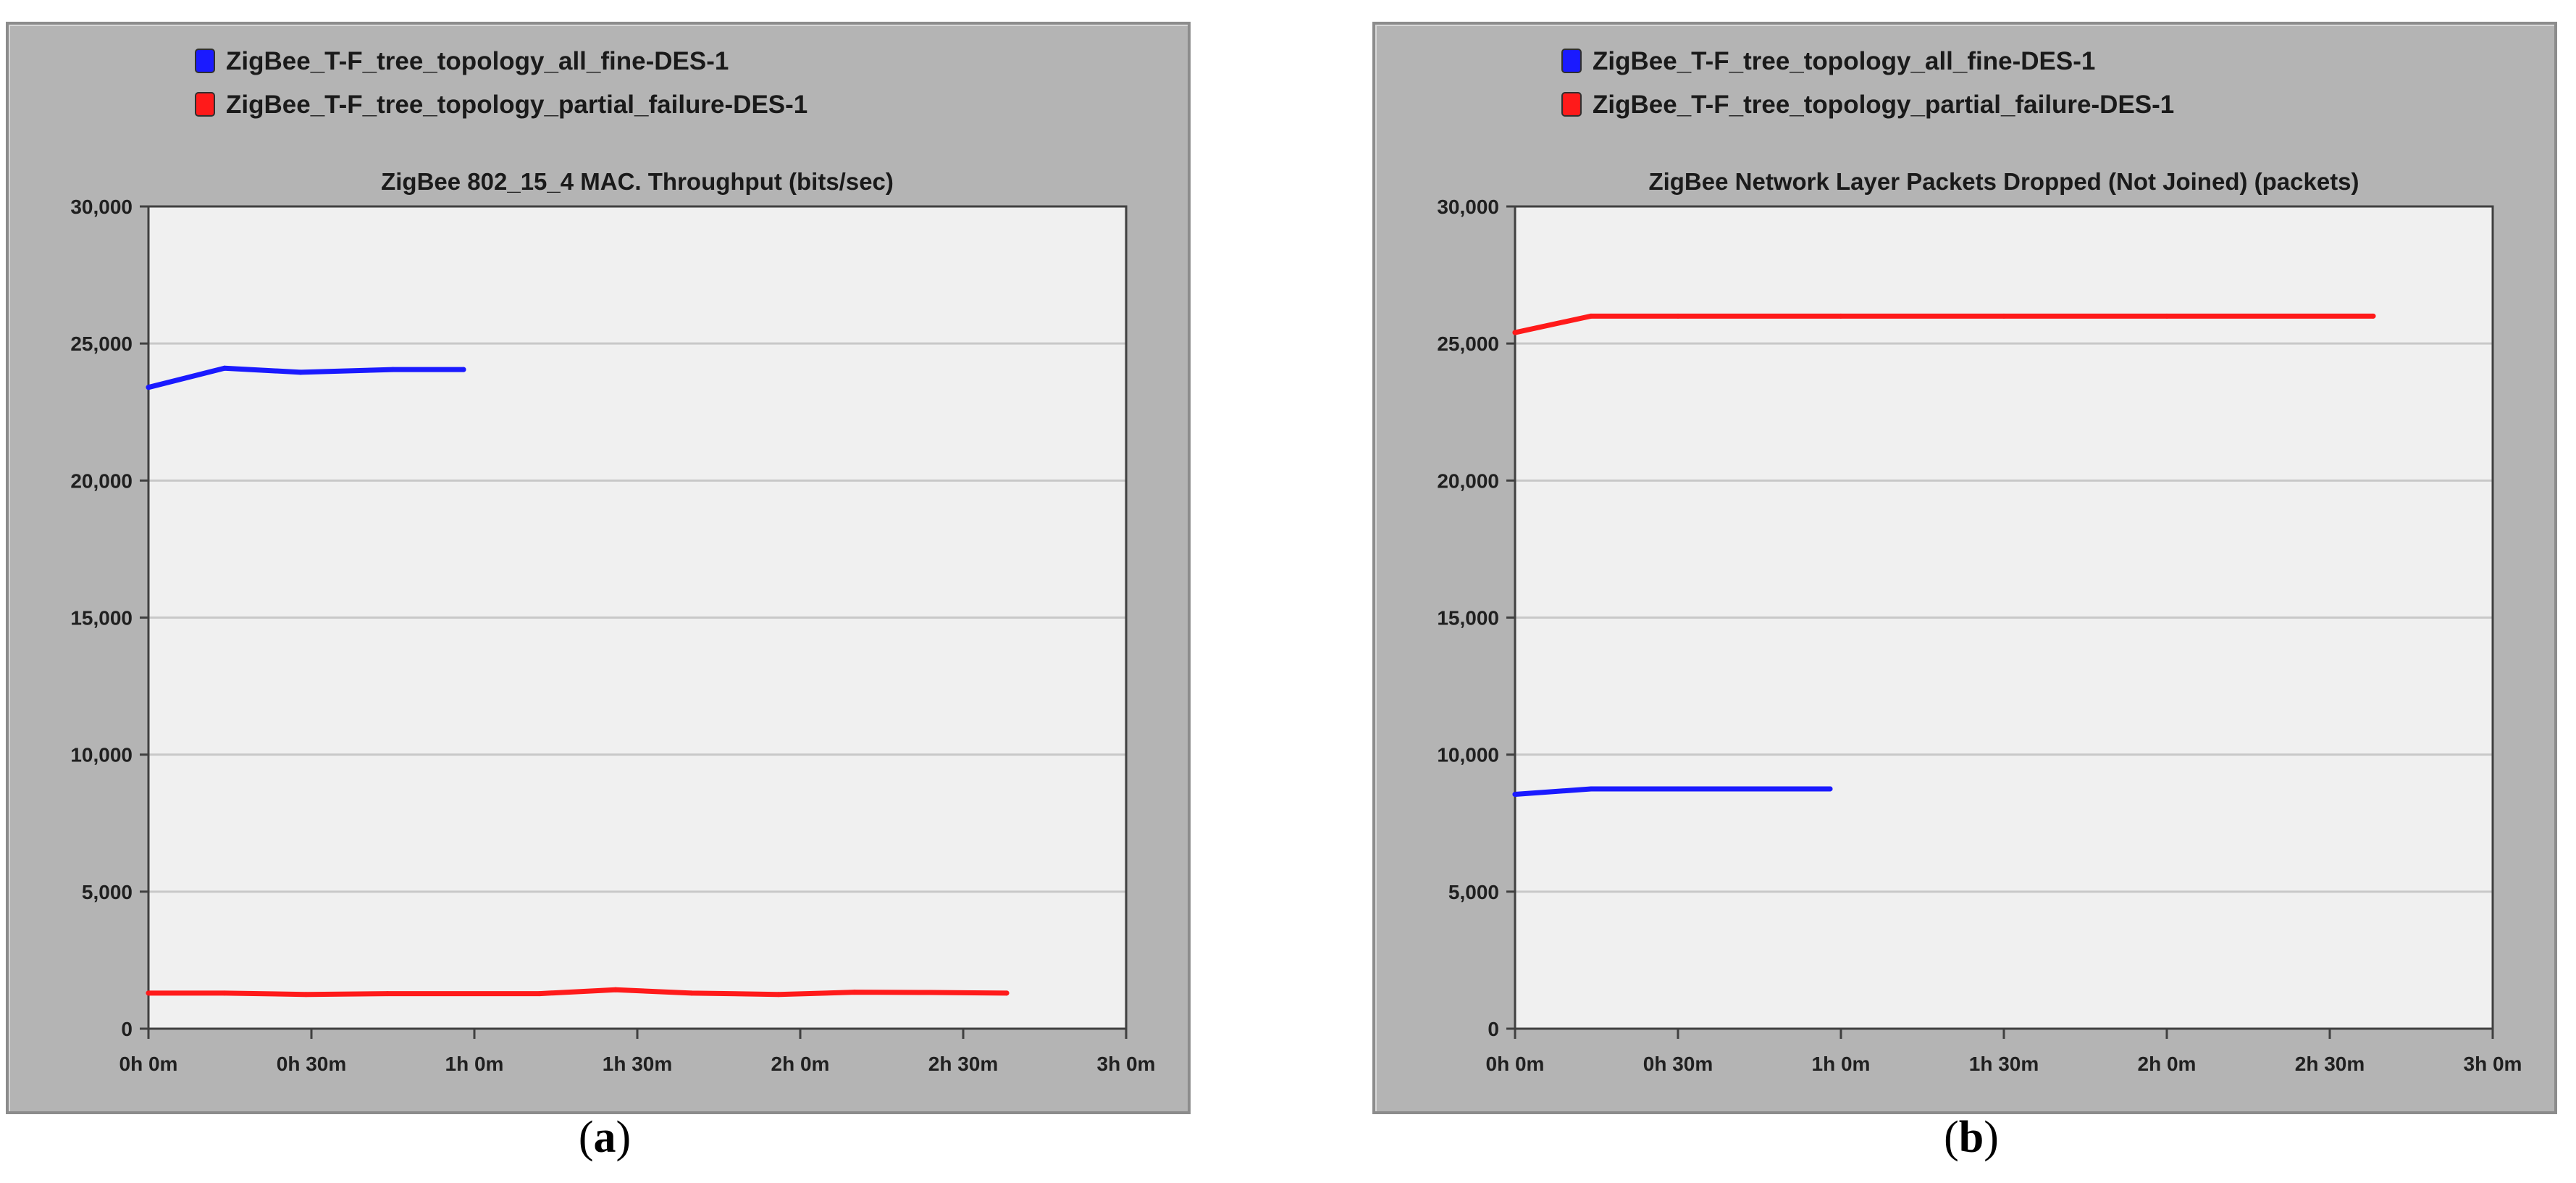 The image size is (2576, 1183). I want to click on panel-caption-a: (a), so click(605, 1137).